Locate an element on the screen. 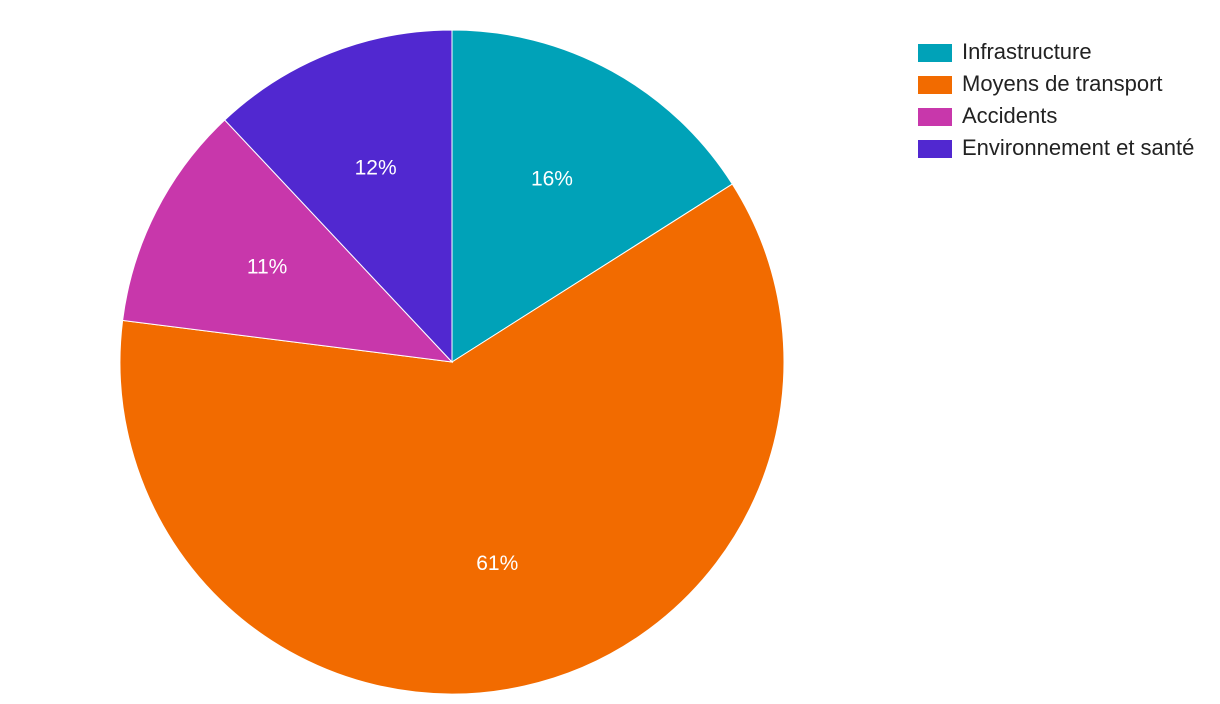  legend-label: Infrastructure is located at coordinates (1027, 51).